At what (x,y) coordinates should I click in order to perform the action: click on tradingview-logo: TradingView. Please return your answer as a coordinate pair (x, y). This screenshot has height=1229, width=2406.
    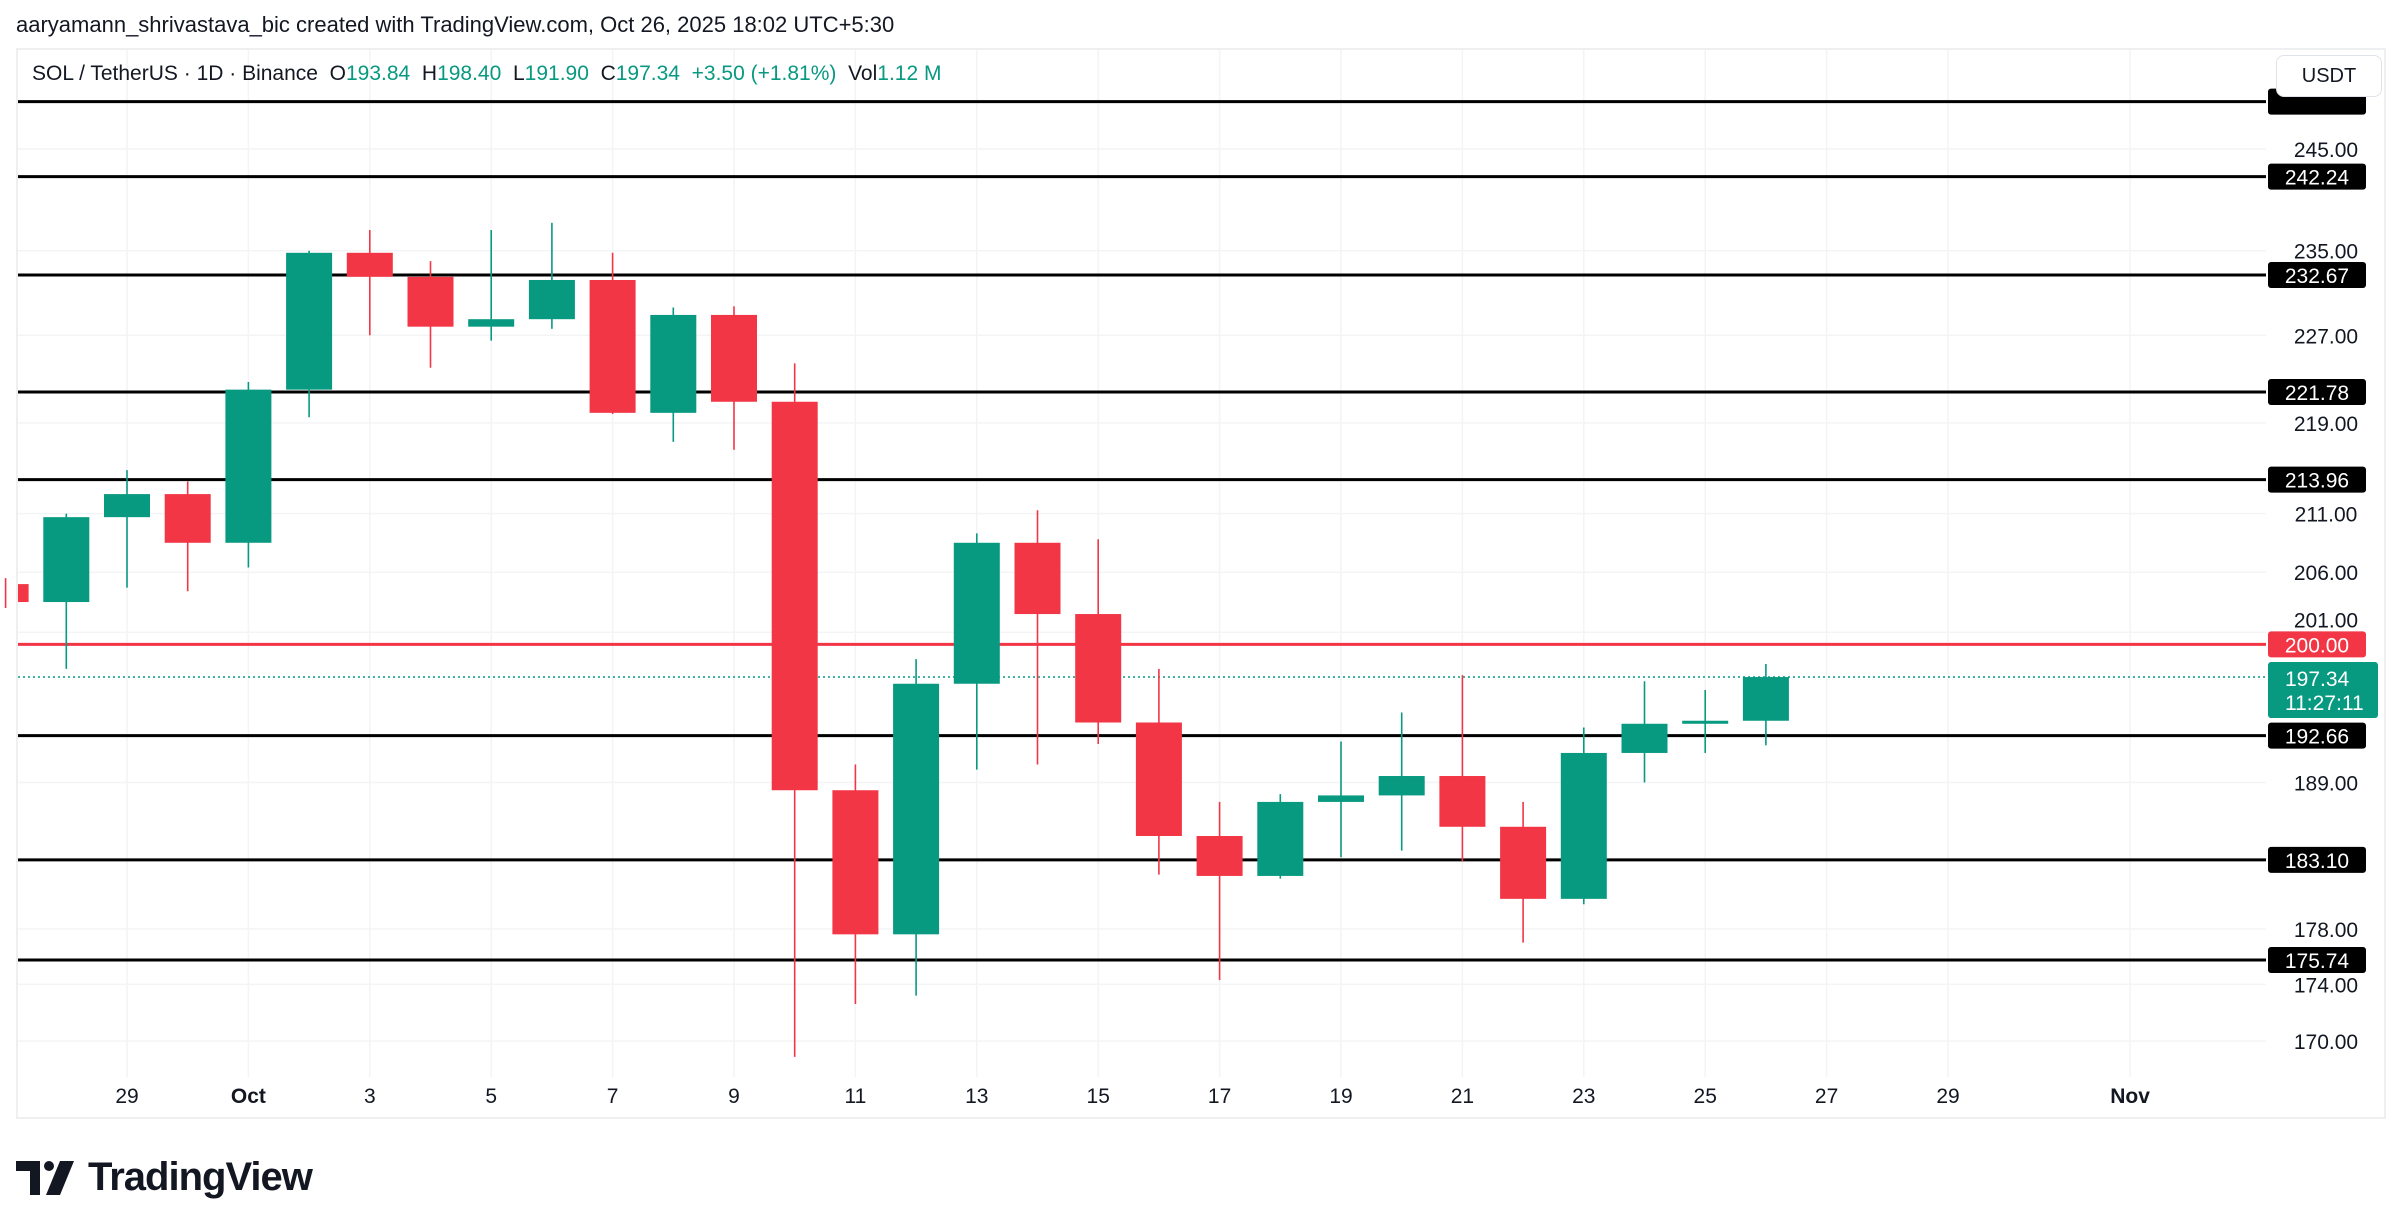
    Looking at the image, I should click on (164, 1177).